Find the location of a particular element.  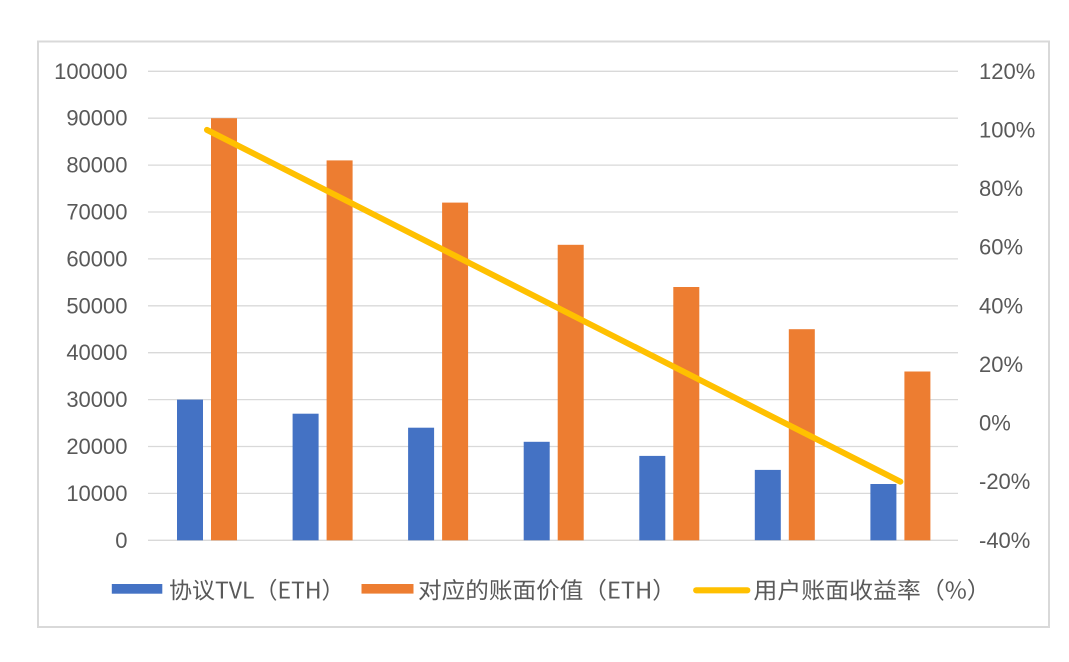

svg-text: 0 is located at coordinates (121, 540).